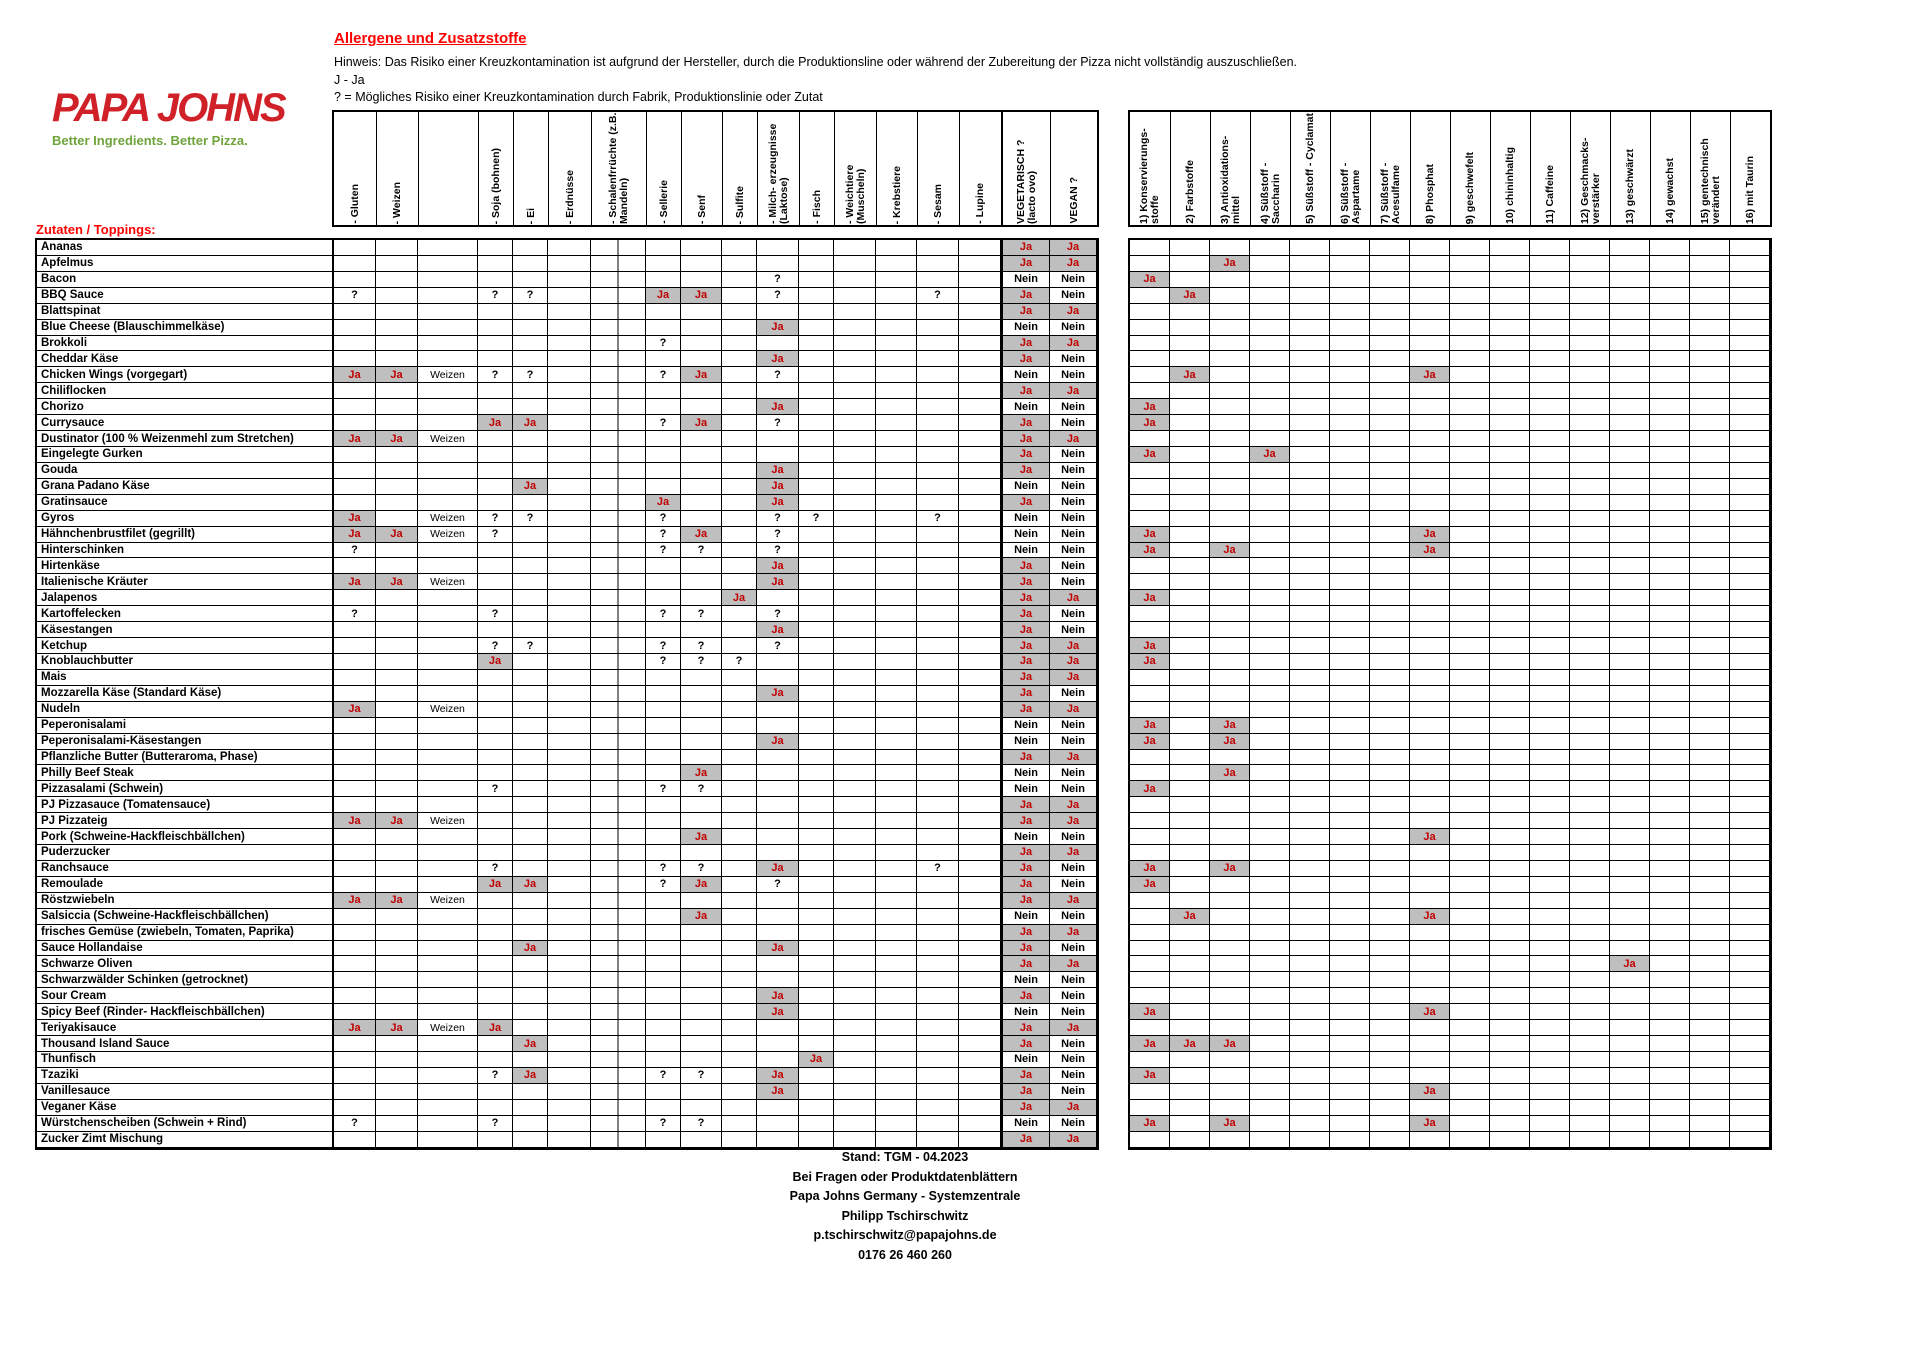 The width and height of the screenshot is (1920, 1358). What do you see at coordinates (185, 1107) in the screenshot?
I see `ingredient-name: Veganer Käse` at bounding box center [185, 1107].